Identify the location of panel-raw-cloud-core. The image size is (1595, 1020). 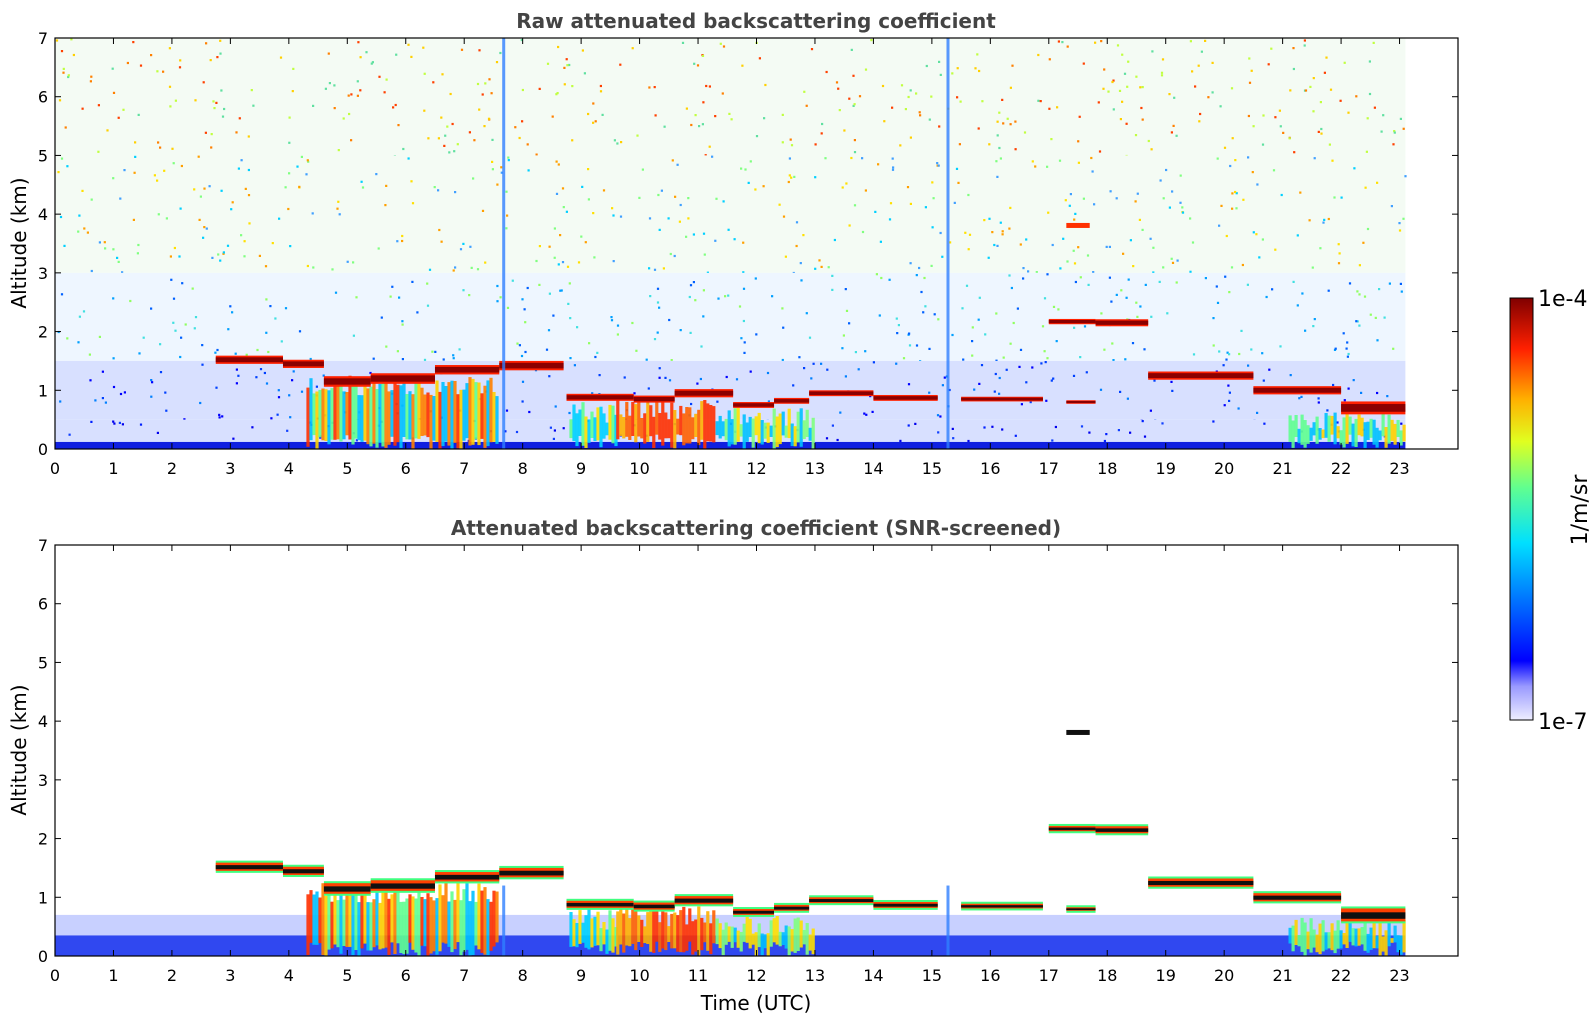
(467, 369).